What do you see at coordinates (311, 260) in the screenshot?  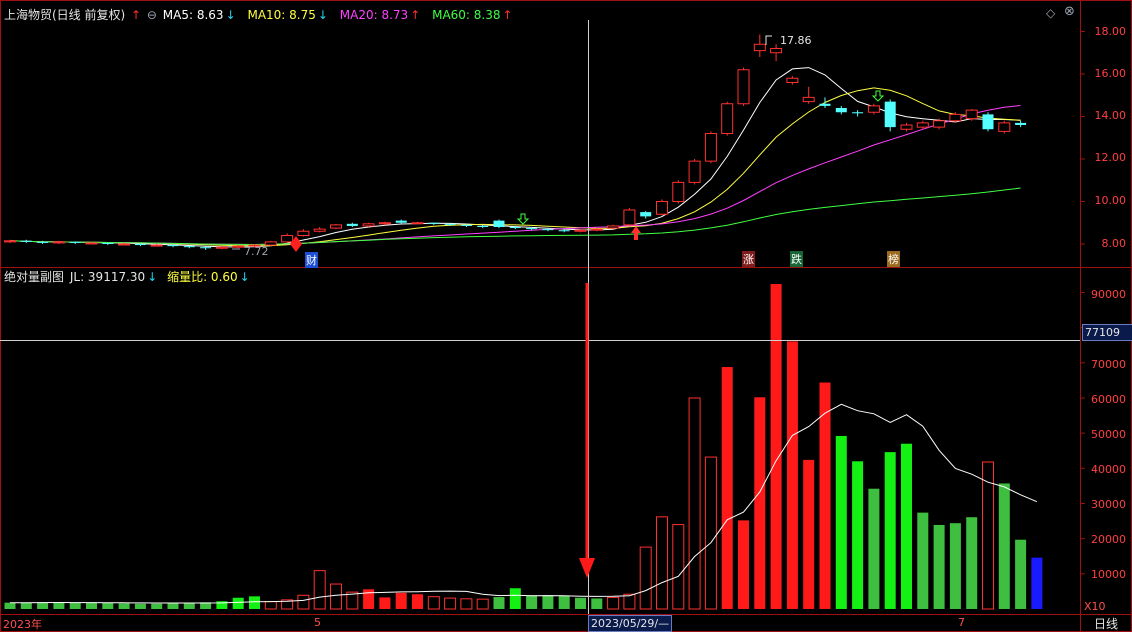 I see `finance-marker: 财` at bounding box center [311, 260].